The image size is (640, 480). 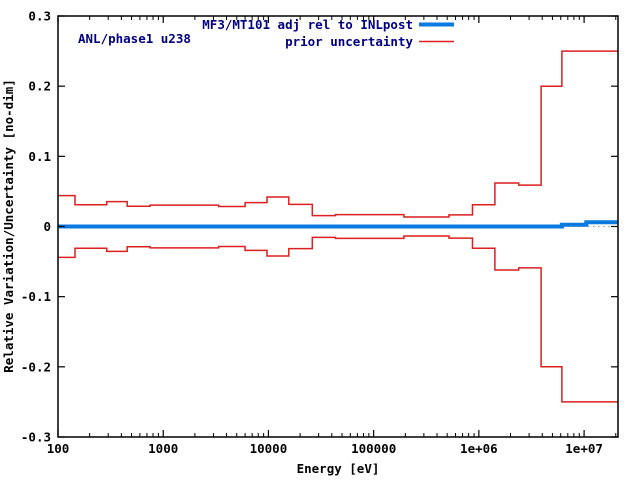 What do you see at coordinates (39, 16) in the screenshot?
I see `y-tick-label: 0.3` at bounding box center [39, 16].